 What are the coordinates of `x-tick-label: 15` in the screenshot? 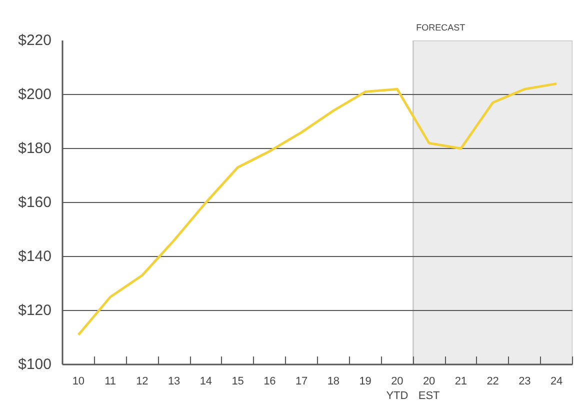 It's located at (238, 382).